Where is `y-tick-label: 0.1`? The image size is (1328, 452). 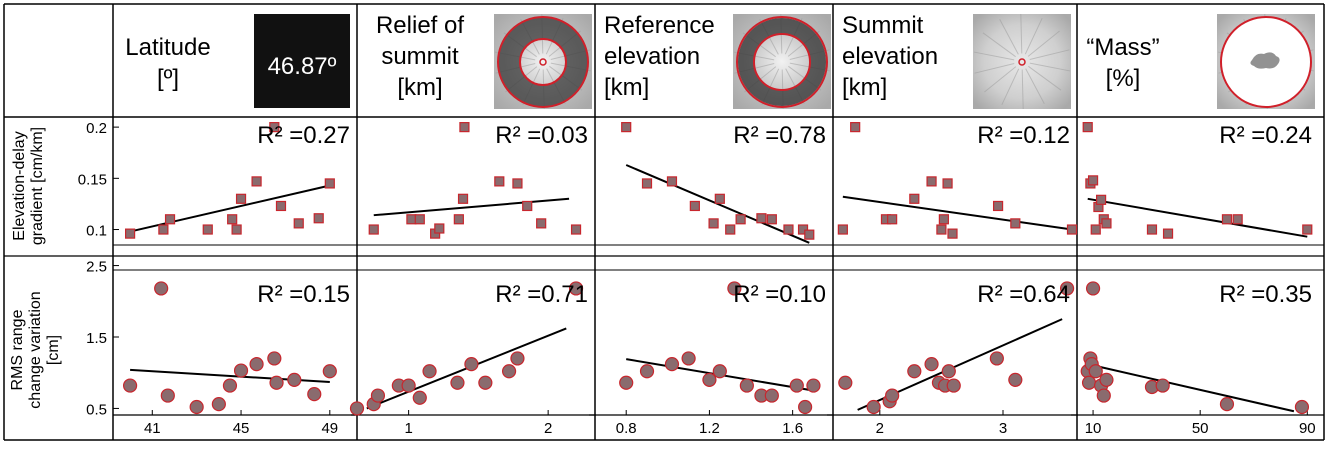
y-tick-label: 0.1 is located at coordinates (96, 231).